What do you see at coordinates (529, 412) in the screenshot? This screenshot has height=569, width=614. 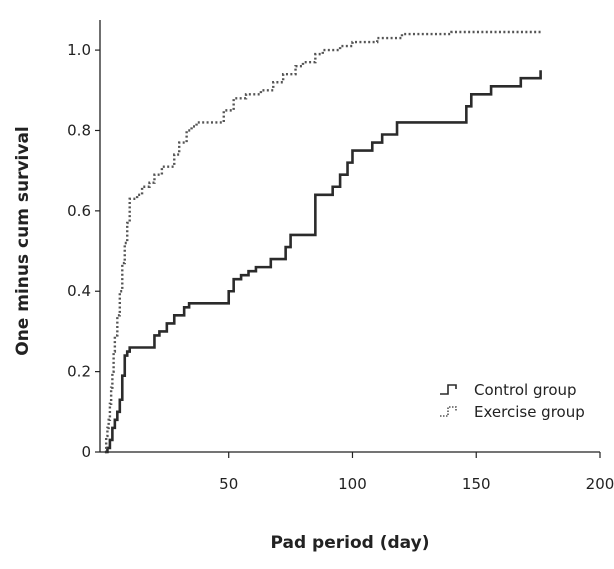 I see `legend-label: Exercise group` at bounding box center [529, 412].